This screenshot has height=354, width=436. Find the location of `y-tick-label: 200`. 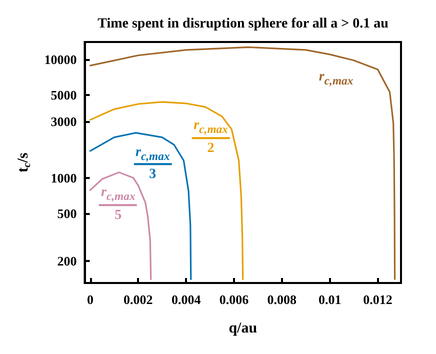

y-tick-label: 200 is located at coordinates (67, 260).